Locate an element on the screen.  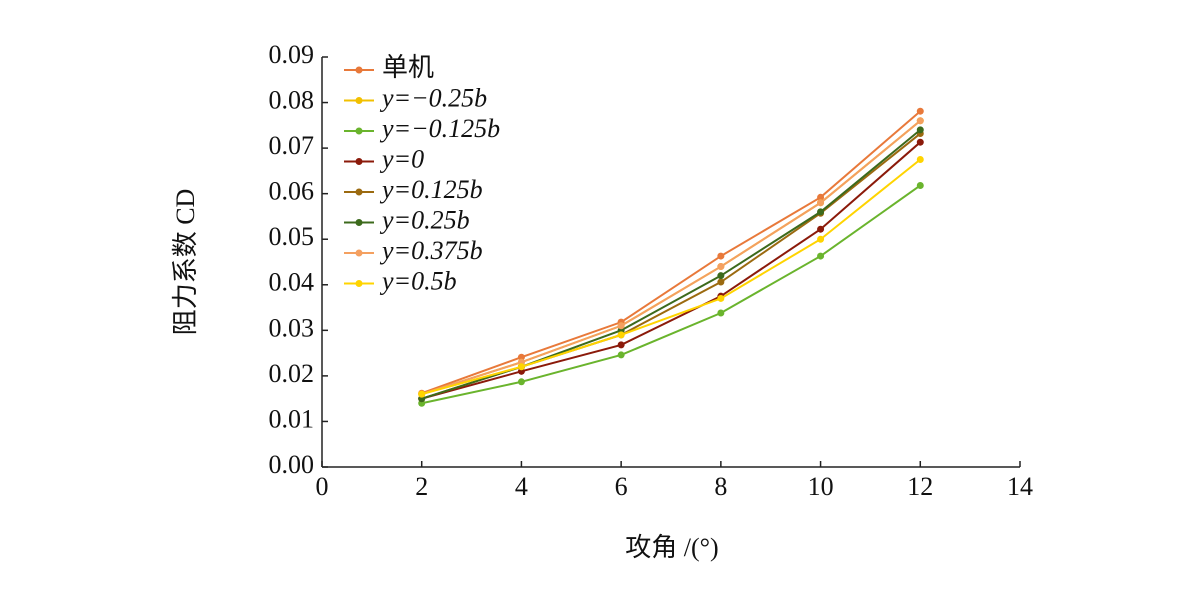
y-tick-label: 0.05 is located at coordinates (292, 236).